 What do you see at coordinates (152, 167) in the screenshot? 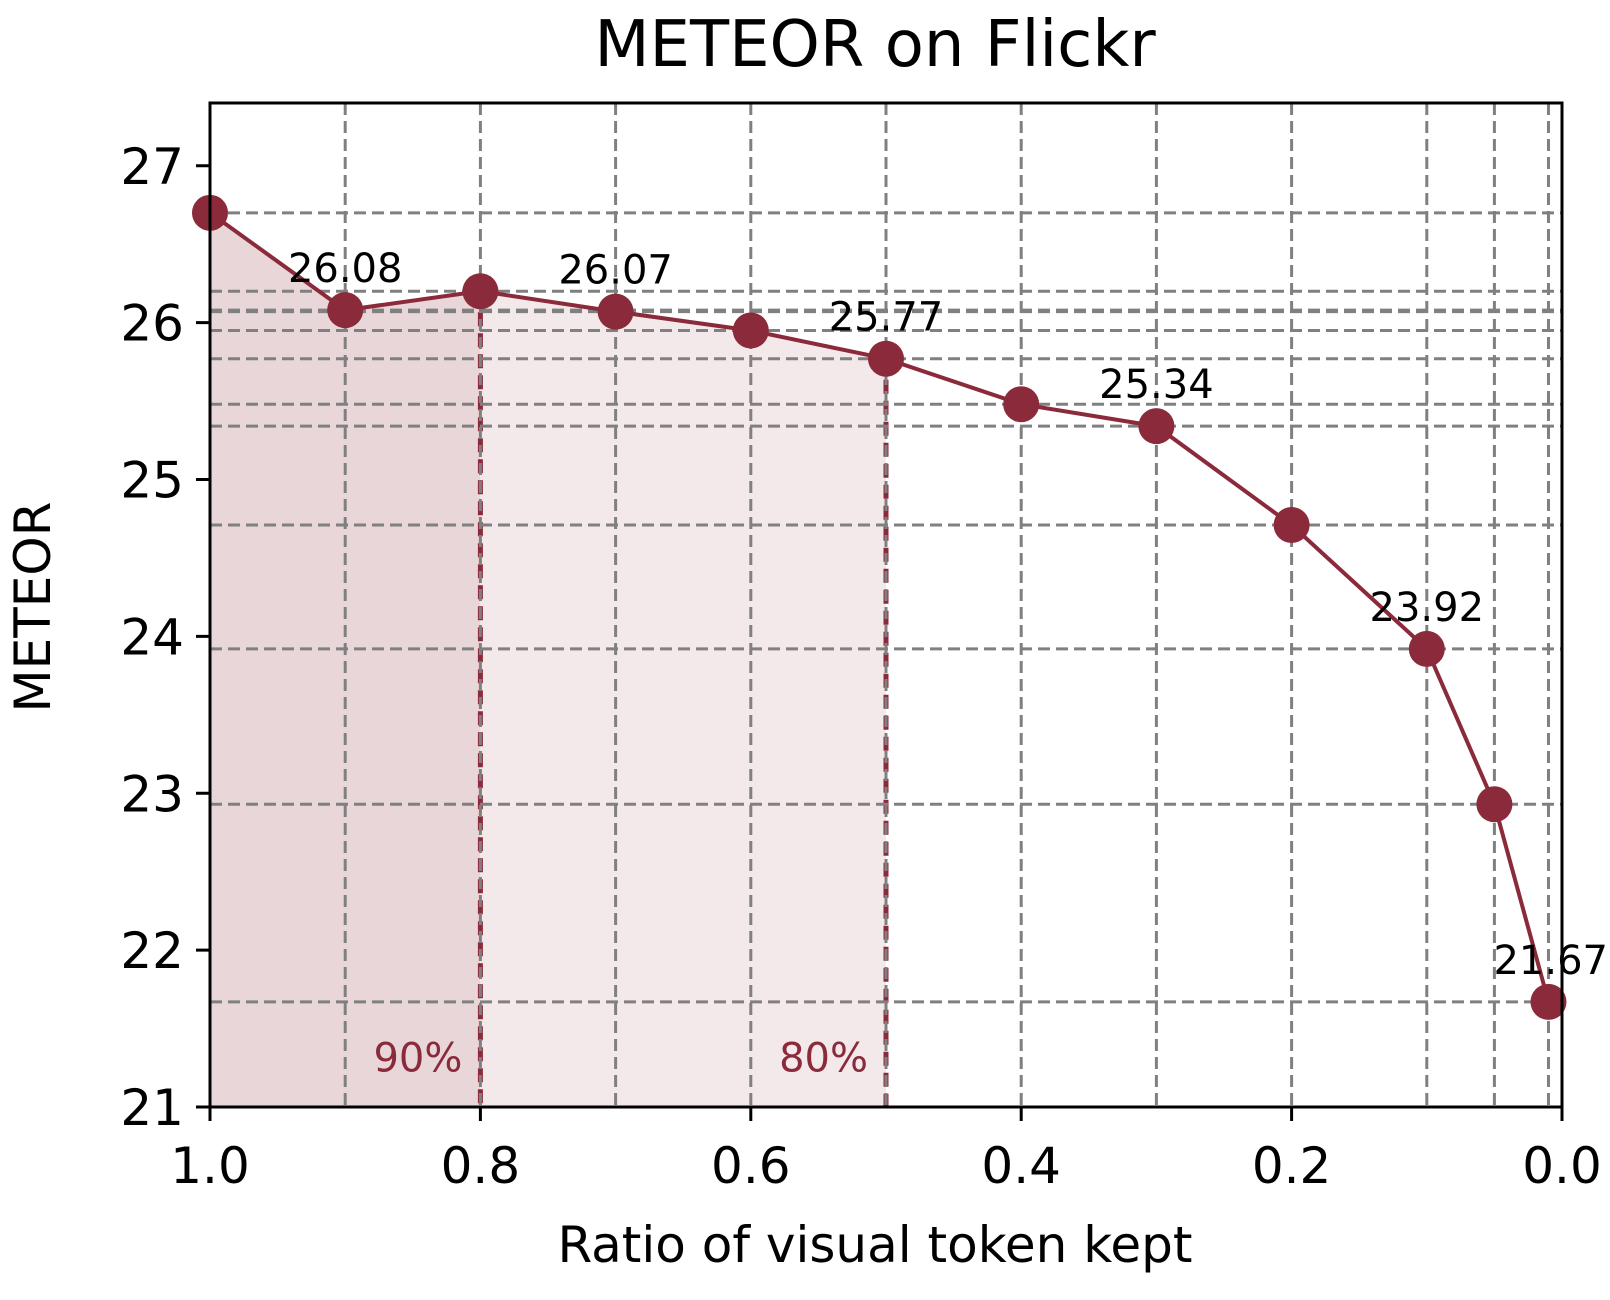
I see `y-tick-label: 27` at bounding box center [152, 167].